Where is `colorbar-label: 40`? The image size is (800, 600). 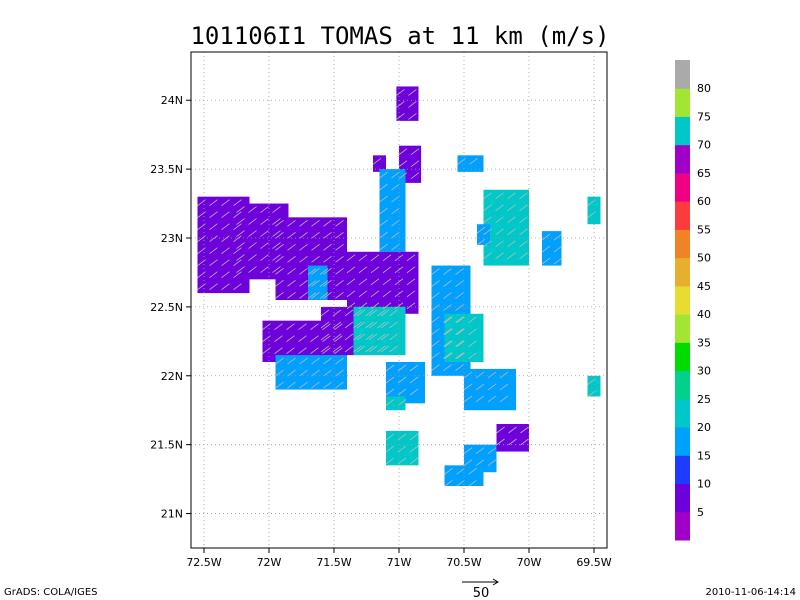
colorbar-label: 40 is located at coordinates (704, 314).